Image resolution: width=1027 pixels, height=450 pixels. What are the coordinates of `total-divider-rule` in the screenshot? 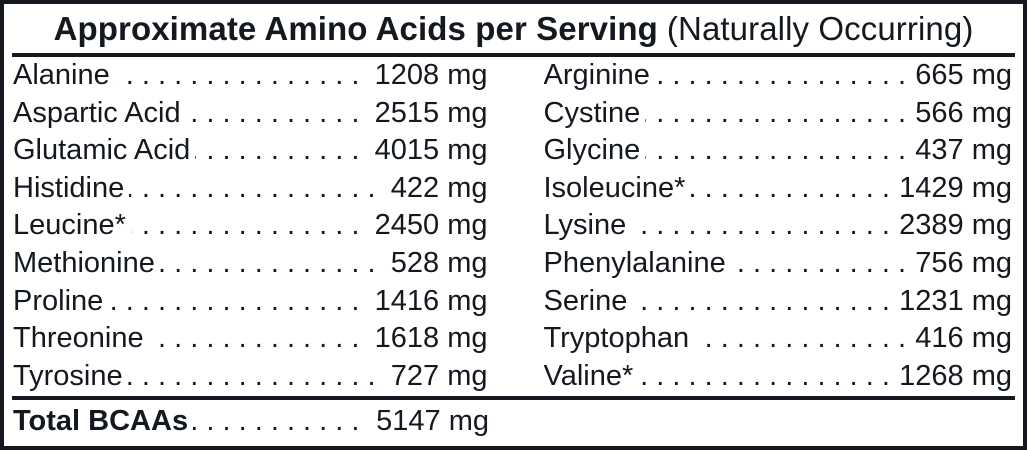 It's located at (513, 398).